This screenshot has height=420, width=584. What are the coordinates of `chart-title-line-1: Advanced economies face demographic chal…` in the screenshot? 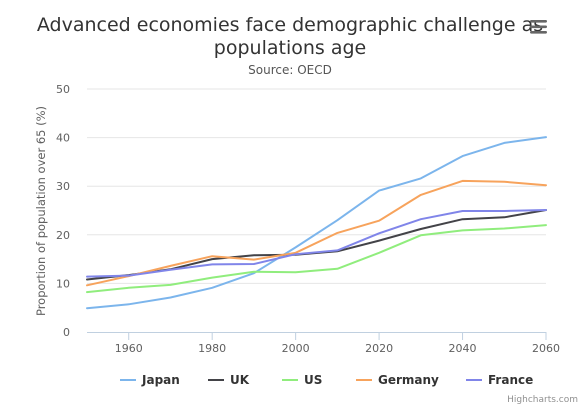 It's located at (290, 25).